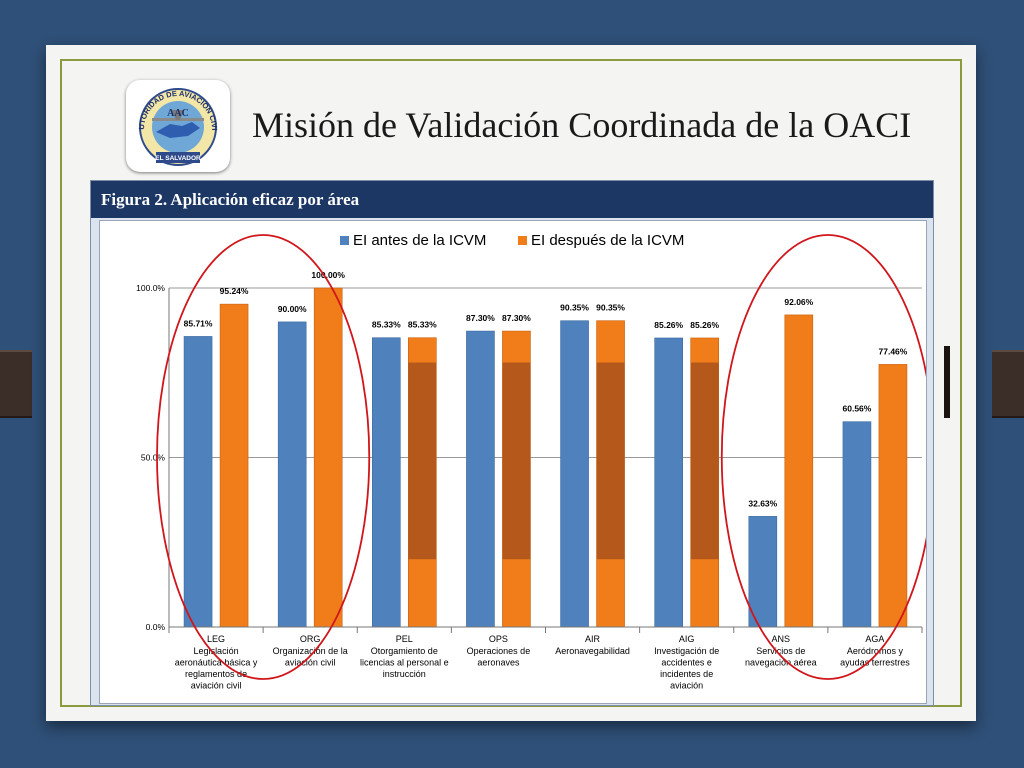 The width and height of the screenshot is (1024, 768). What do you see at coordinates (522, 240) in the screenshot?
I see `legend-swatch-after` at bounding box center [522, 240].